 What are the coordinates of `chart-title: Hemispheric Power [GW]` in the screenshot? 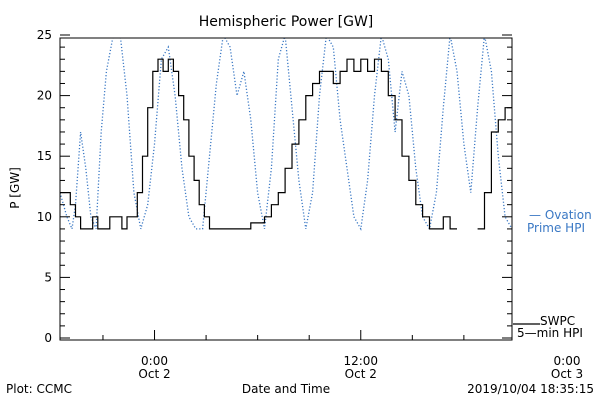 It's located at (286, 22).